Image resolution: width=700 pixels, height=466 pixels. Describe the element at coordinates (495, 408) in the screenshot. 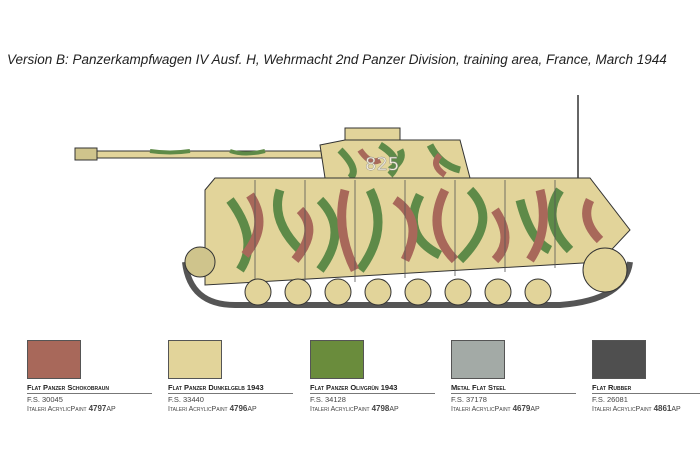

I see `paint-code: Italeri AcrylicPaint 4679AP` at that location.